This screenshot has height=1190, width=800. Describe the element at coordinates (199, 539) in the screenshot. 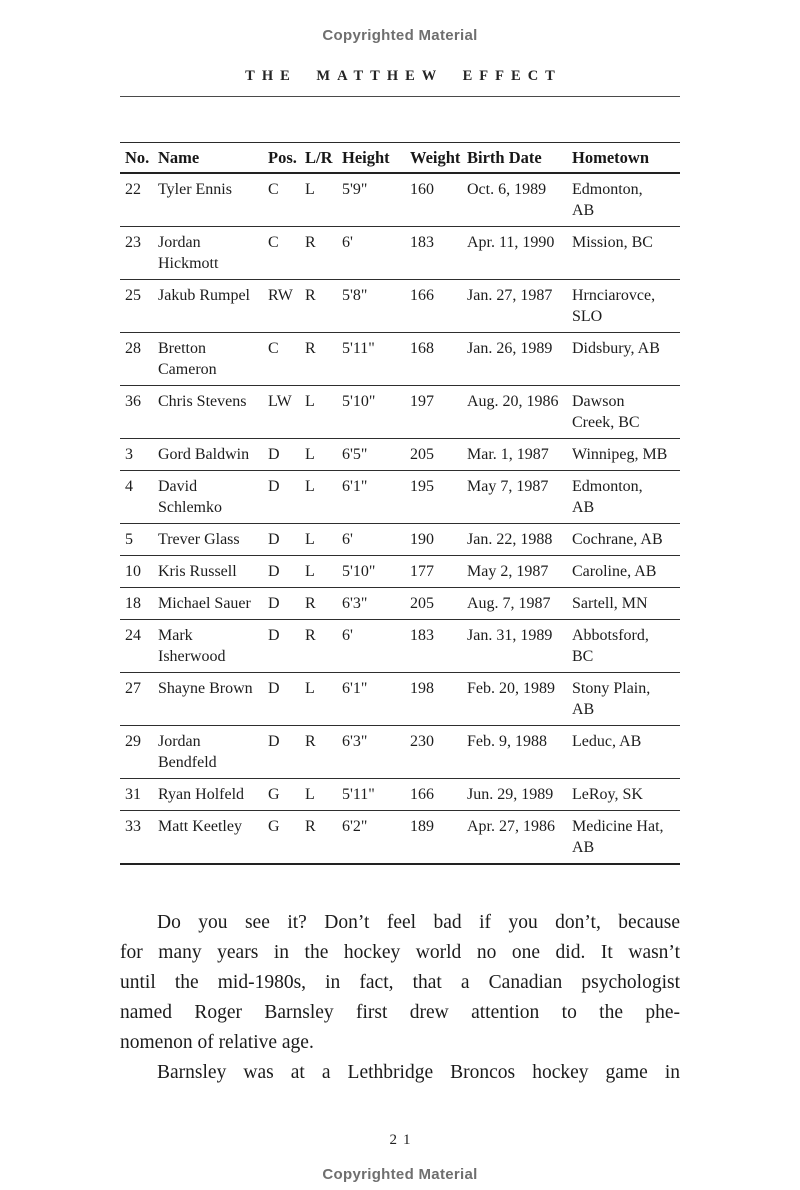

I see `cell-name: Trever Glass` at that location.